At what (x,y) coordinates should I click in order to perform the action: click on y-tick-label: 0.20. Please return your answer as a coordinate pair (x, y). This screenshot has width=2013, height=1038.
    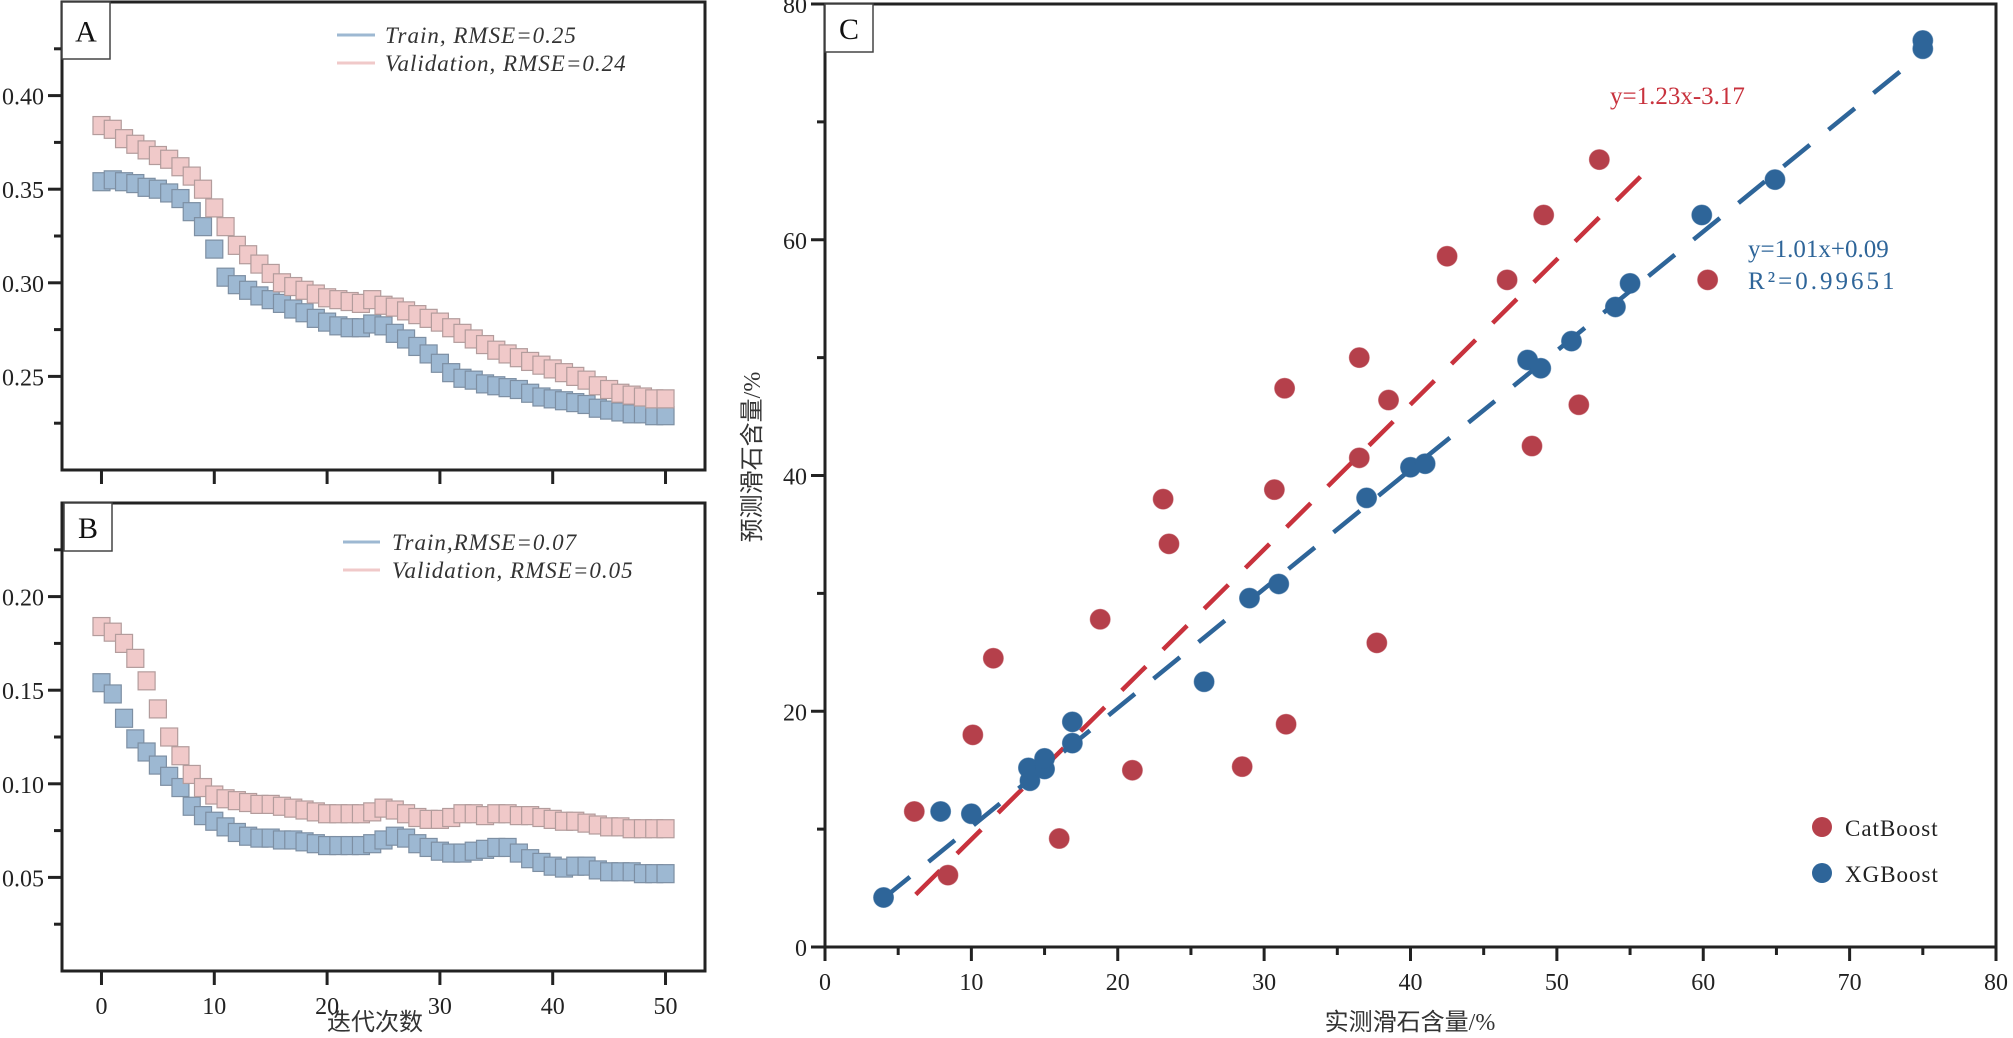
    Looking at the image, I should click on (23, 599).